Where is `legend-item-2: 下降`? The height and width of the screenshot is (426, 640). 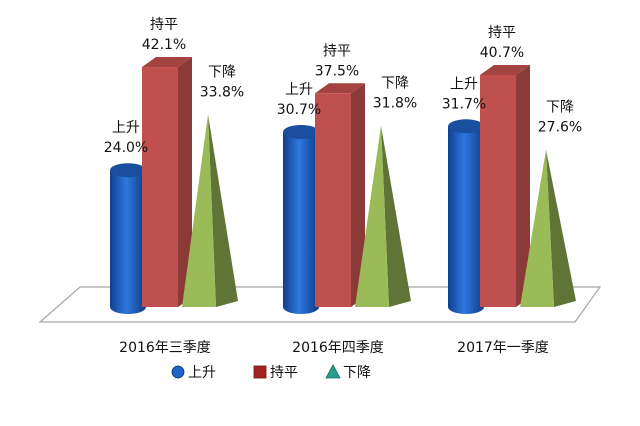 legend-item-2: 下降 is located at coordinates (348, 372).